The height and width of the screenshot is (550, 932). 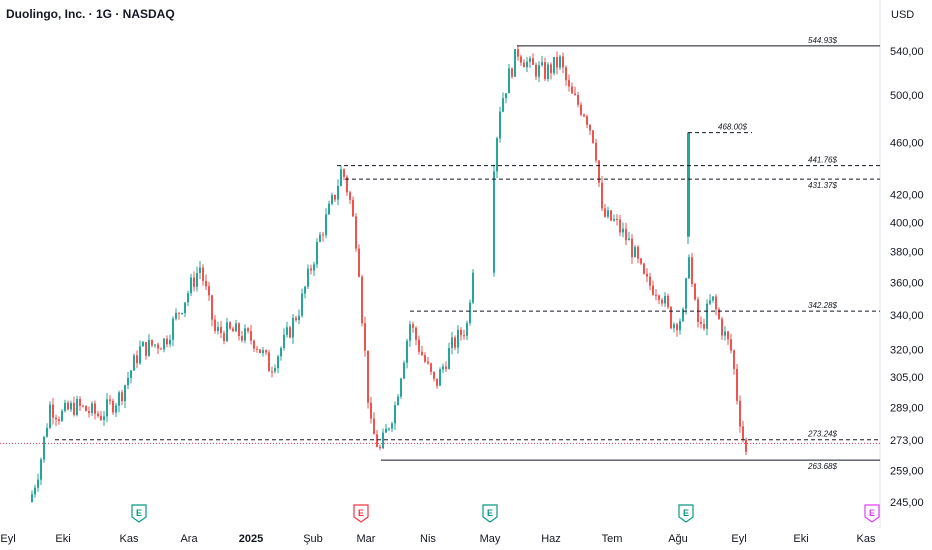 I want to click on y-tick-label: 259,00, so click(x=907, y=471).